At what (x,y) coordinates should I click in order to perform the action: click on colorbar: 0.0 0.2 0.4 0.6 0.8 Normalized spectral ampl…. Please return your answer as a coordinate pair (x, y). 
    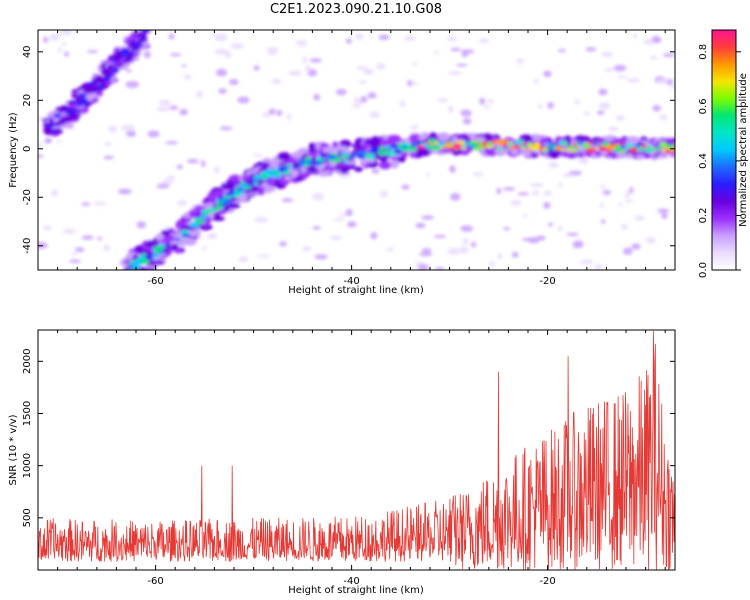
    Looking at the image, I should click on (723, 153).